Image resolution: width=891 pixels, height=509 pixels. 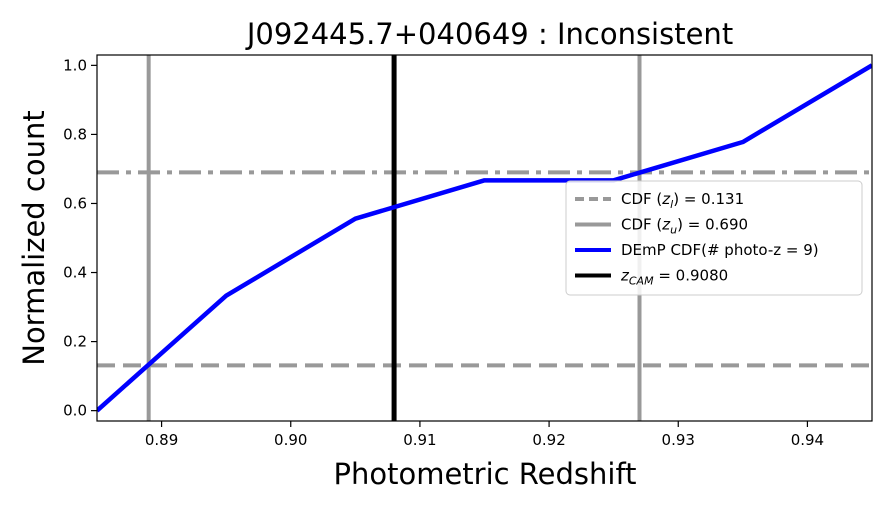 What do you see at coordinates (75, 203) in the screenshot?
I see `y-tick-label: 0.6` at bounding box center [75, 203].